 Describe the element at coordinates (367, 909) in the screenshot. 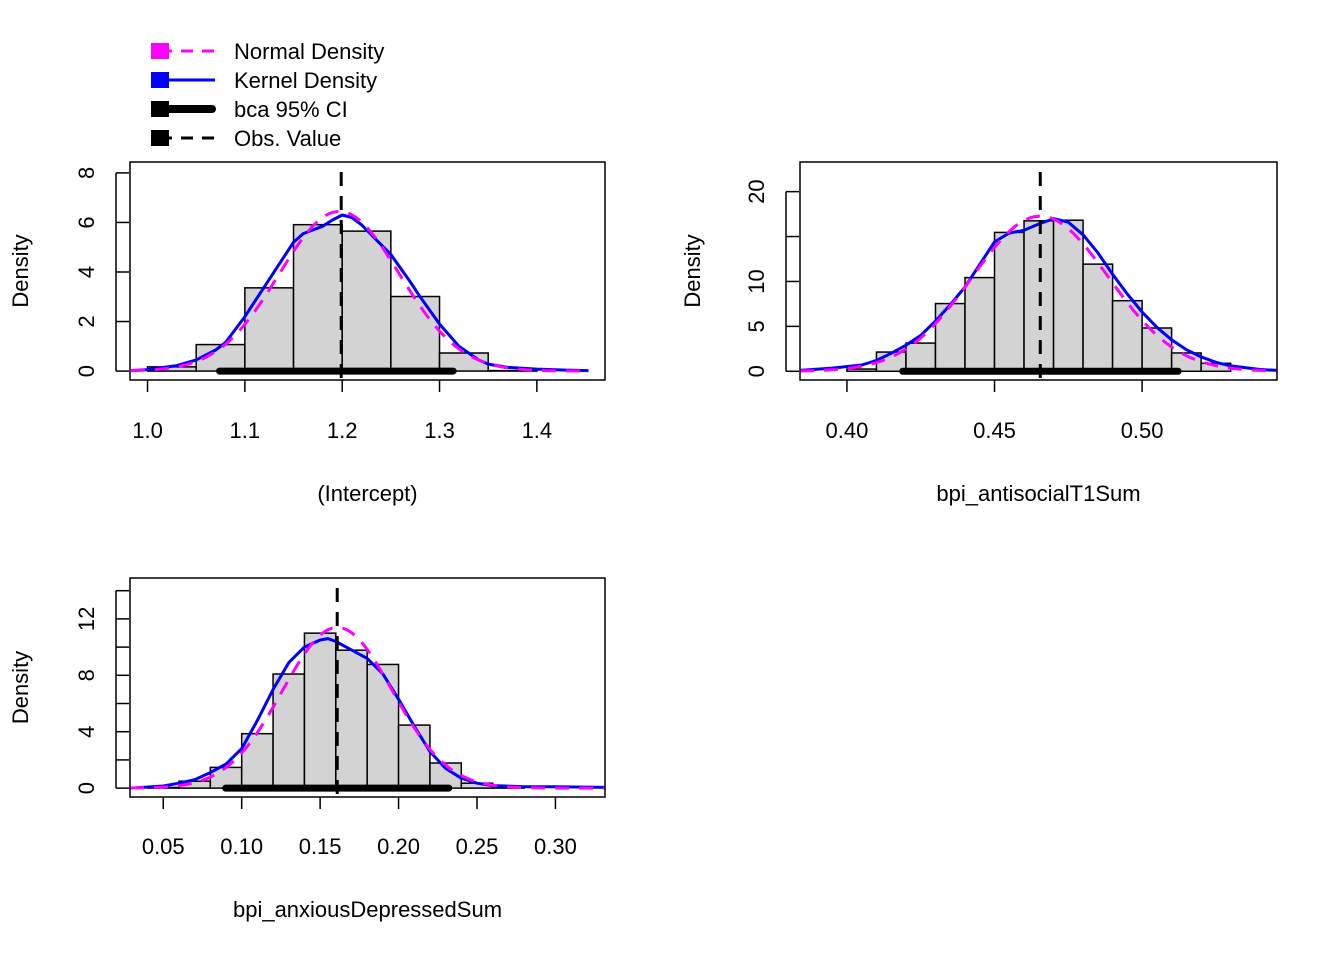

I see `x-axis-title: bpi_anxiousDepressedSum` at that location.